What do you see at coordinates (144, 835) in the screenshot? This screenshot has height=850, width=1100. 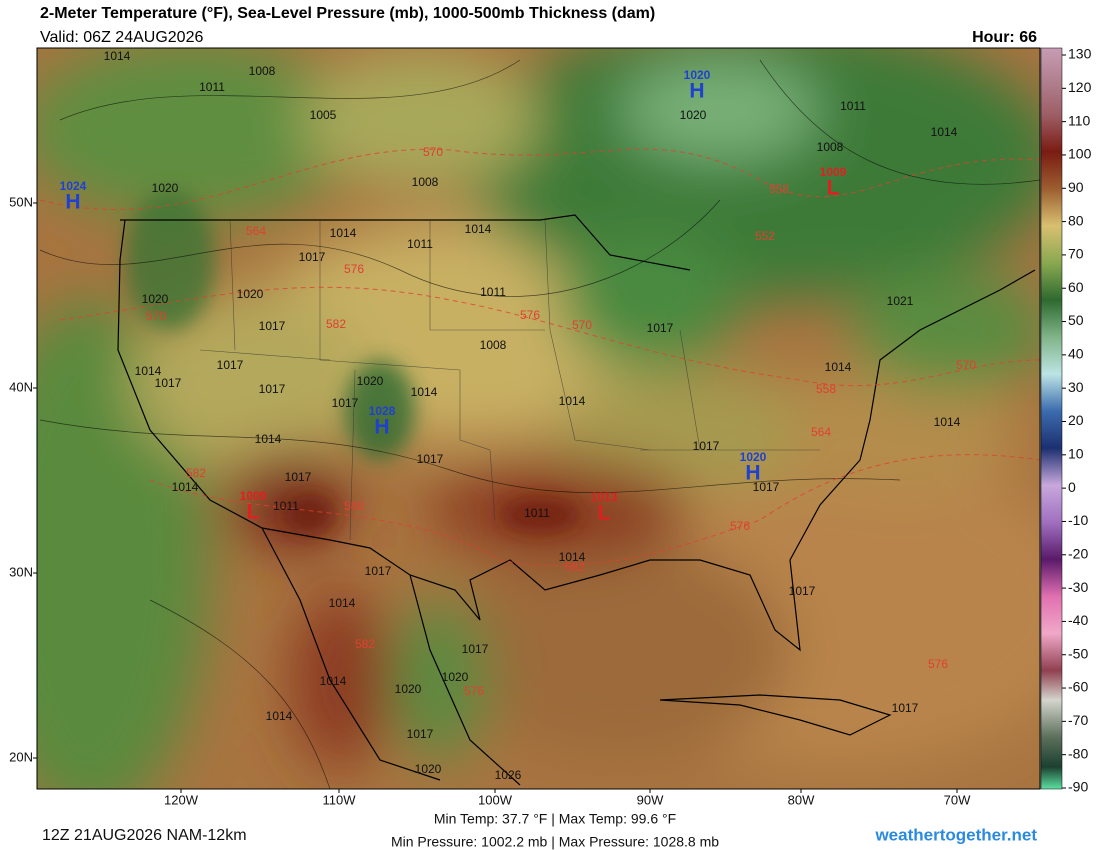 I see `model-run: 12Z 21AUG2026 NAM-12km` at bounding box center [144, 835].